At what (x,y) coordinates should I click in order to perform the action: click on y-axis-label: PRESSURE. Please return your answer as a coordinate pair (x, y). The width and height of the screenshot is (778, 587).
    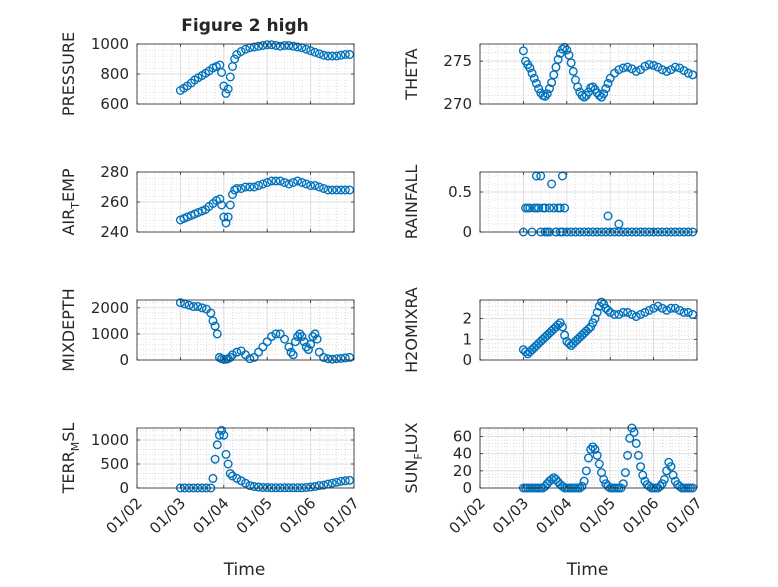
    Looking at the image, I should click on (68, 74).